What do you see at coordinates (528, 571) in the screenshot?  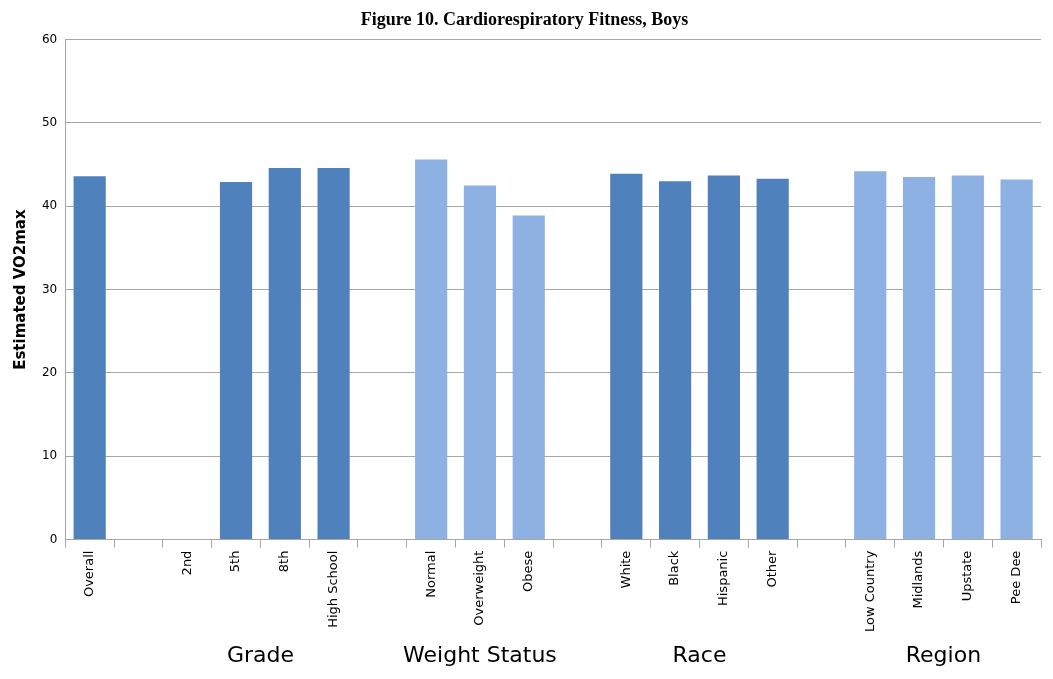 I see `x-tick-label: Obese` at bounding box center [528, 571].